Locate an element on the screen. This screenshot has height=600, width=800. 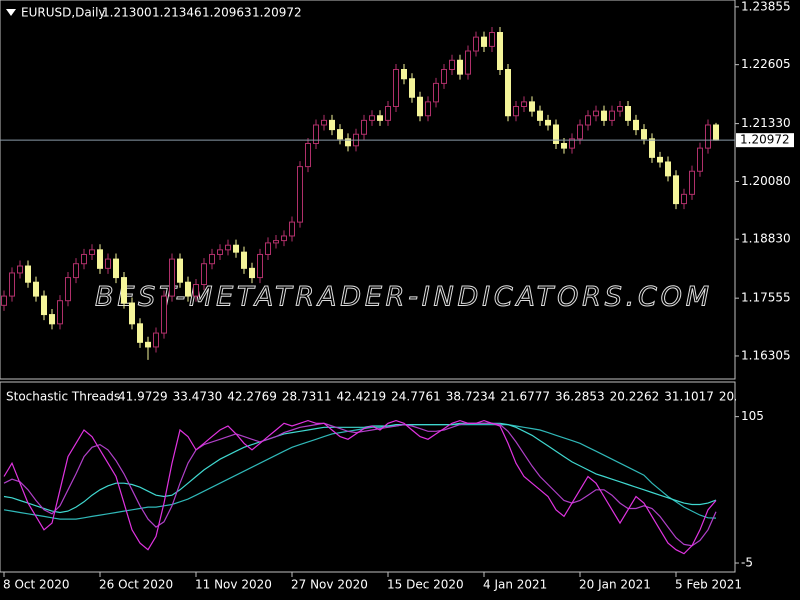
ohlc-value: 1.21300 is located at coordinates (127, 13).